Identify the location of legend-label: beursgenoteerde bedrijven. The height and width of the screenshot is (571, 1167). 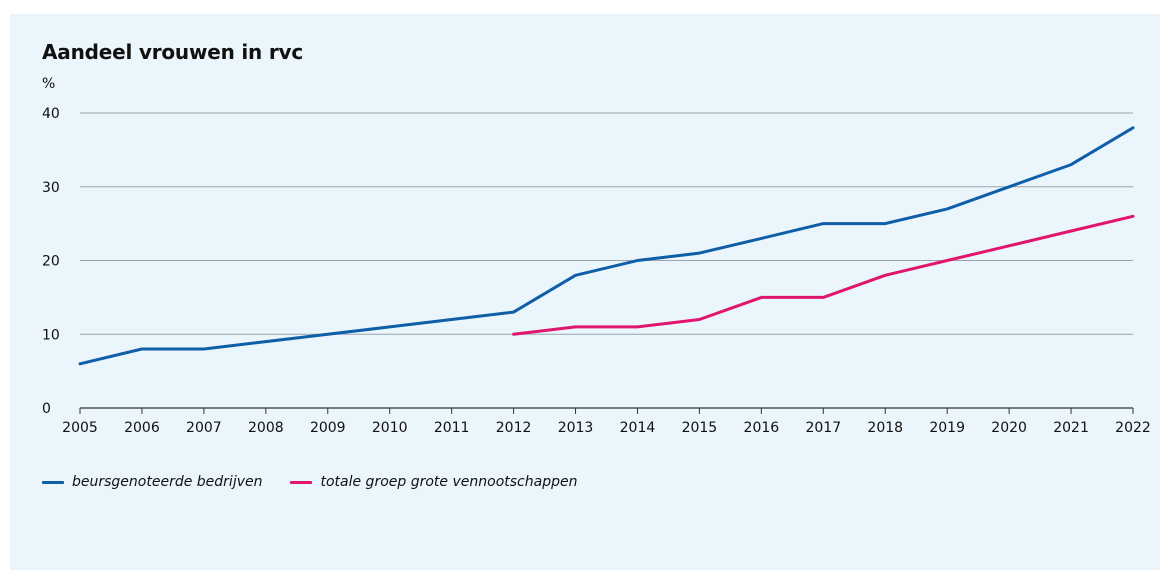
(167, 482).